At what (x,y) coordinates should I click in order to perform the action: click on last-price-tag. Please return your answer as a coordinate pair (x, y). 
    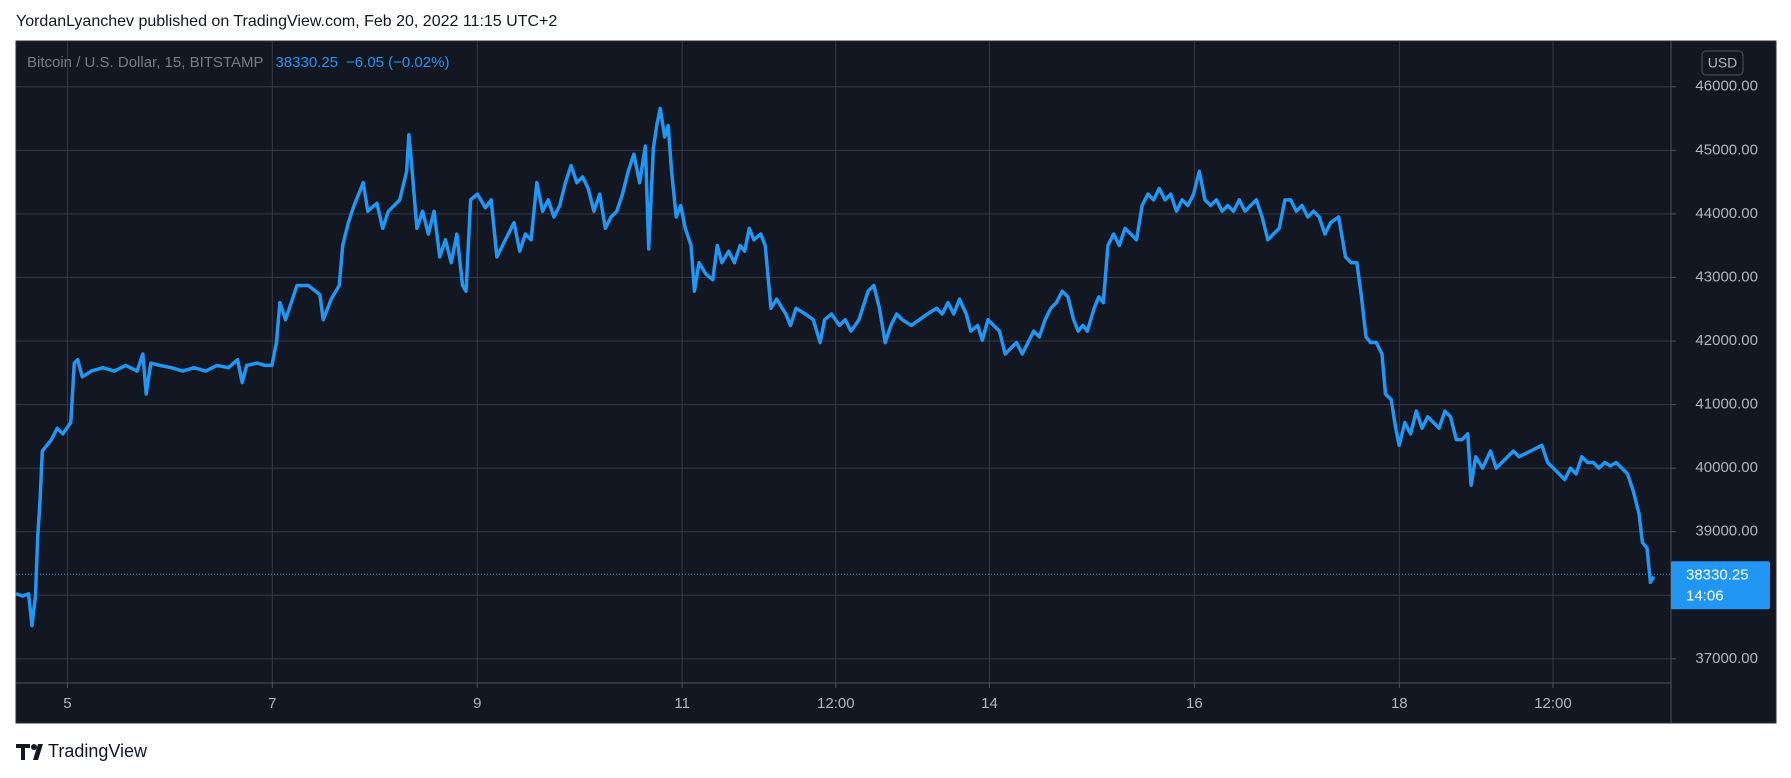
    Looking at the image, I should click on (1720, 585).